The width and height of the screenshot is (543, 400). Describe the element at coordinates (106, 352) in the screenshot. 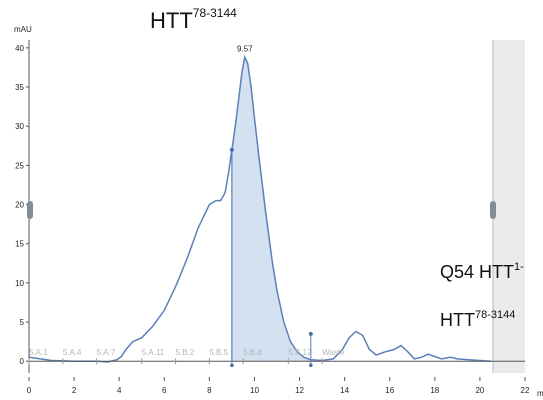

I see `fraction-label: 5.A.7` at that location.